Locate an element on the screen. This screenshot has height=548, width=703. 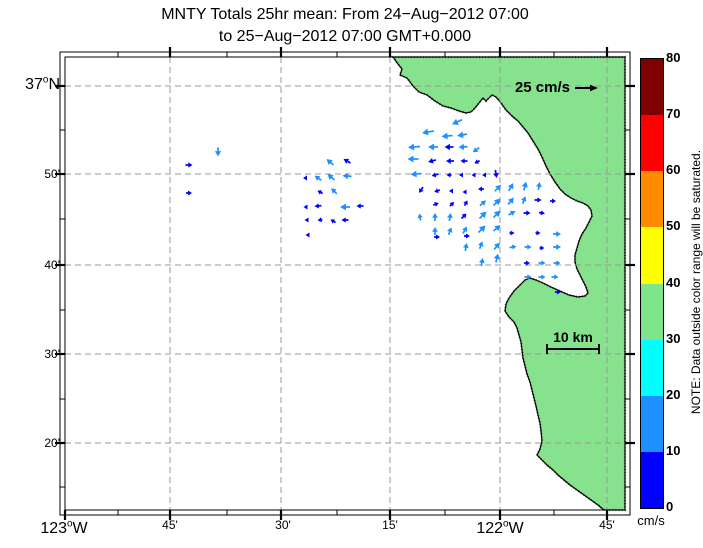
colorbar-tick-label: 0 is located at coordinates (670, 506).